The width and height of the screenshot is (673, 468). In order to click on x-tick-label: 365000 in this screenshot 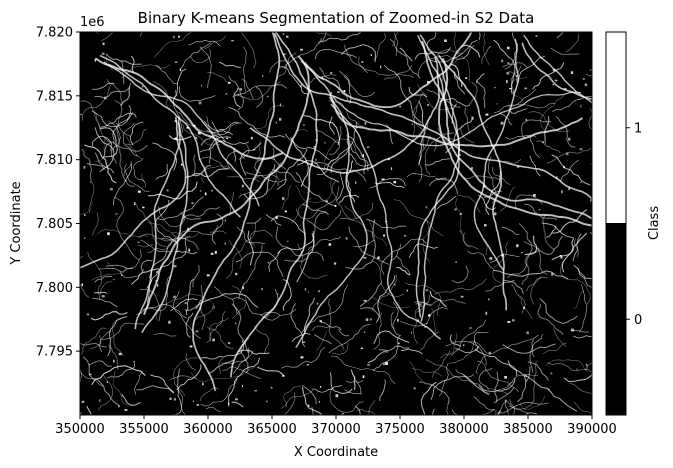, I will do `click(272, 429)`.